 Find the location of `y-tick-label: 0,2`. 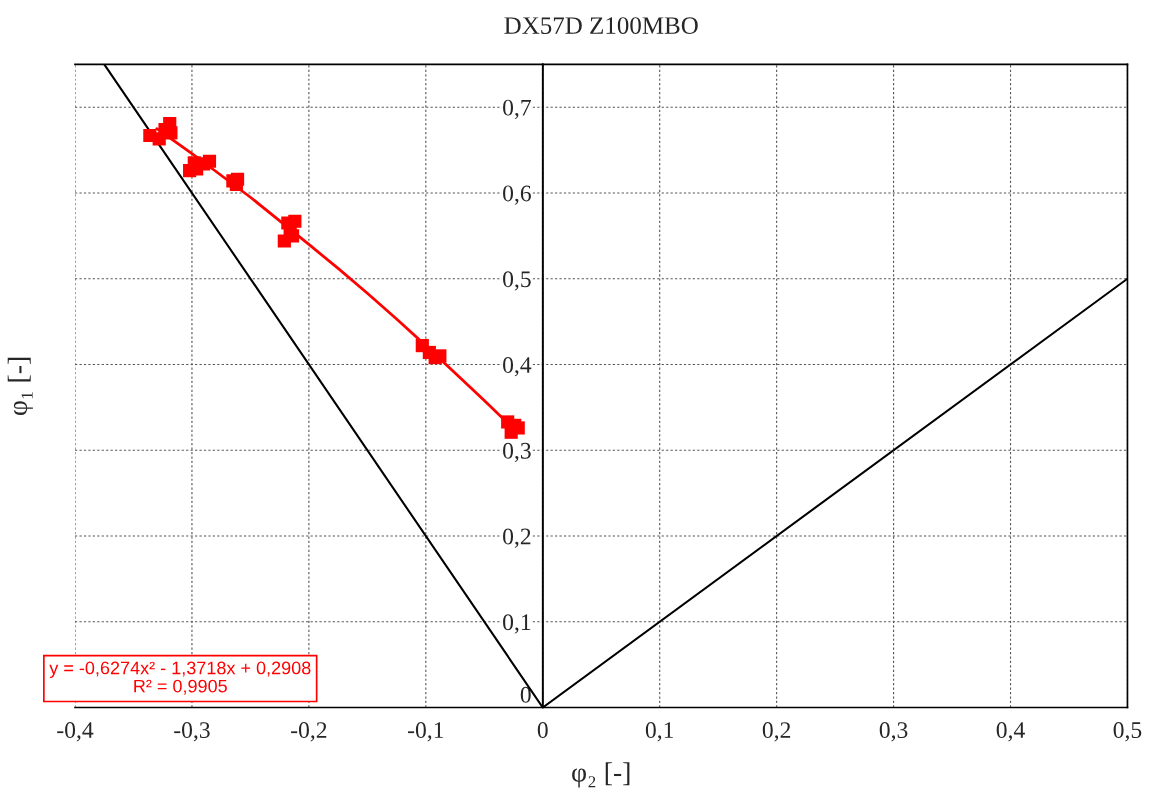

y-tick-label: 0,2 is located at coordinates (517, 538).